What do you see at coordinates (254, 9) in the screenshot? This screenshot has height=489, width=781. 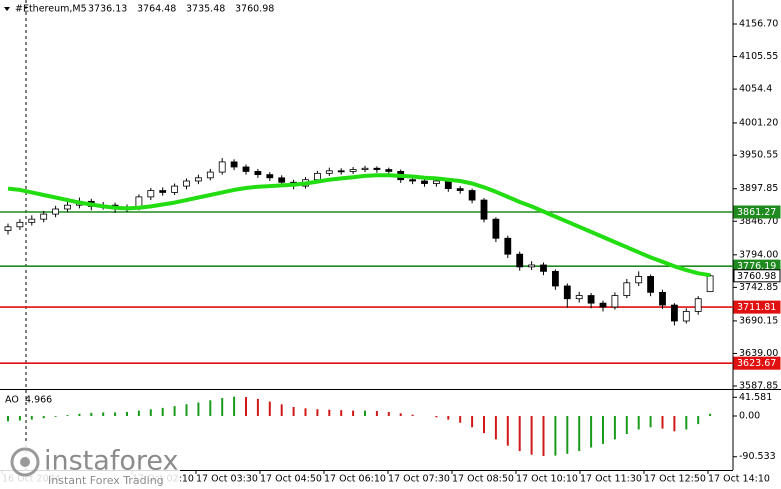 I see `header-close: 3760.98` at bounding box center [254, 9].